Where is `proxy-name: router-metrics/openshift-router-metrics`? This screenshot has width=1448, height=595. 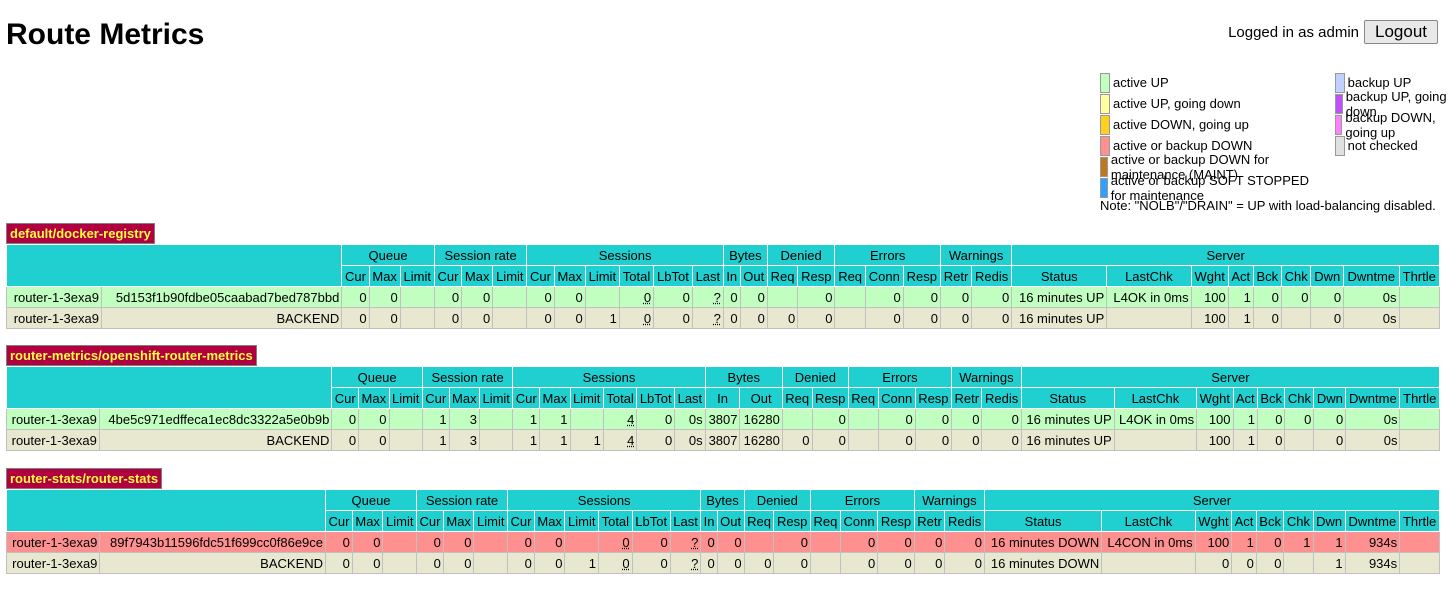
proxy-name: router-metrics/openshift-router-metrics is located at coordinates (131, 355).